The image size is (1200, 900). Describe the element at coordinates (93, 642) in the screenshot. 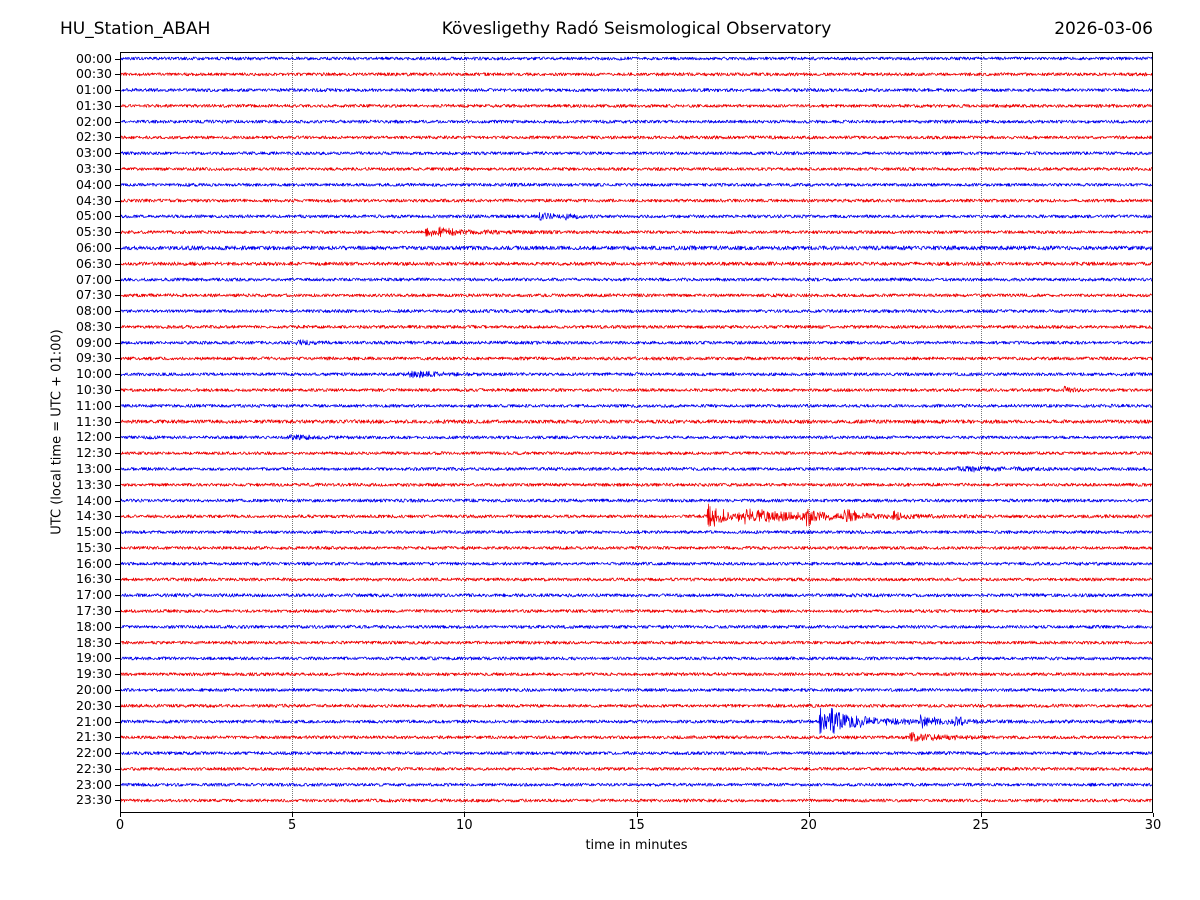

I see `y-tick-label: 18:30` at that location.